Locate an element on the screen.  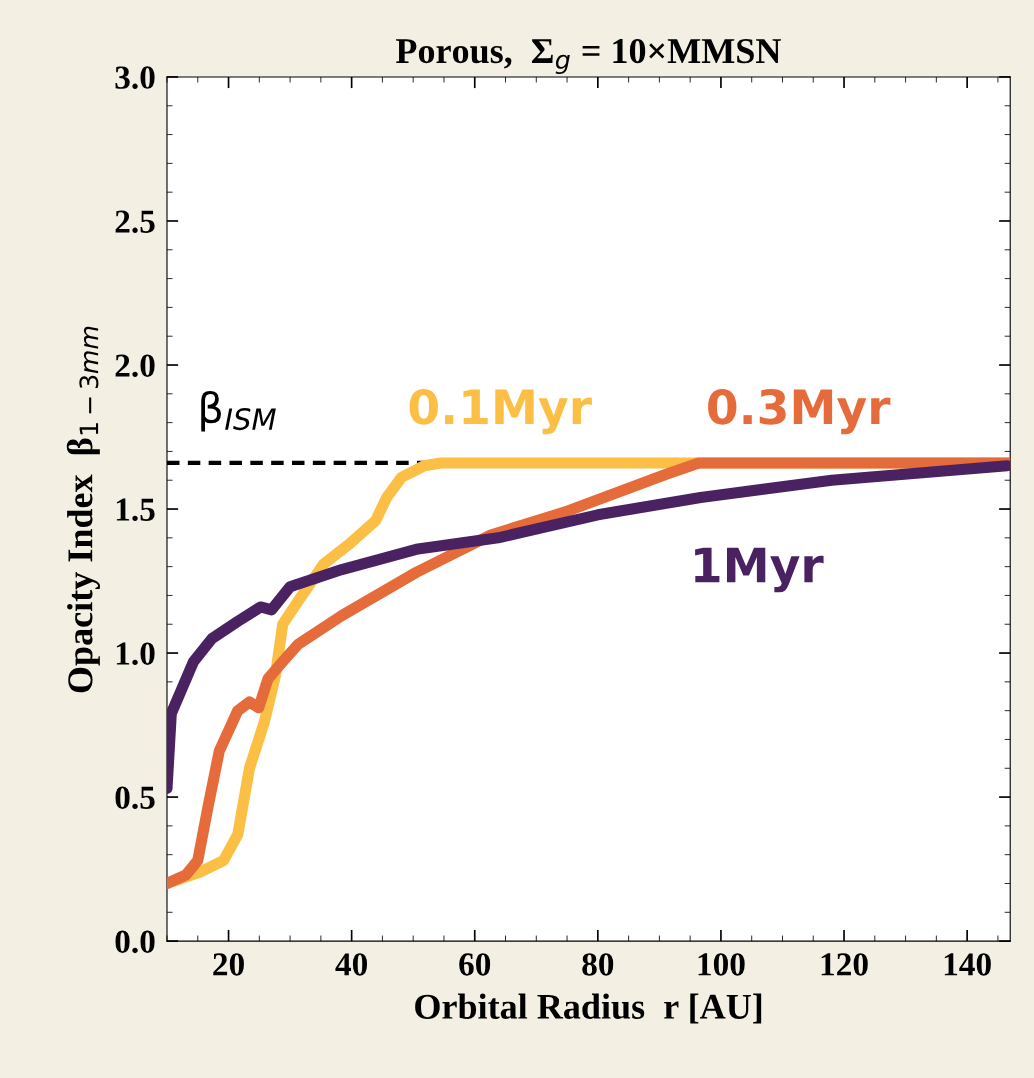
chart-title: Porous, Σ$_{g}$ = 10×MMSN is located at coordinates (588, 56).